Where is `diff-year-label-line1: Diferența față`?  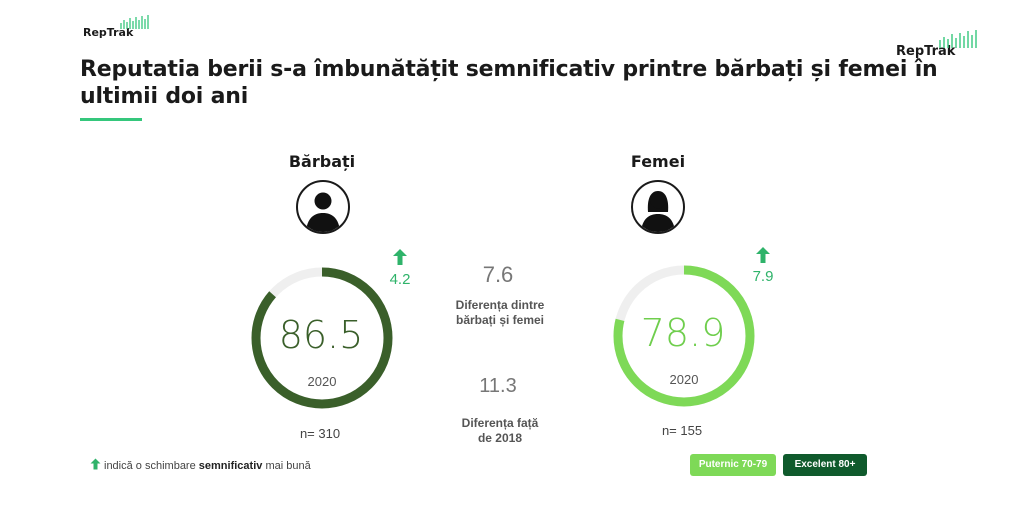 diff-year-label-line1: Diferența față is located at coordinates (500, 423).